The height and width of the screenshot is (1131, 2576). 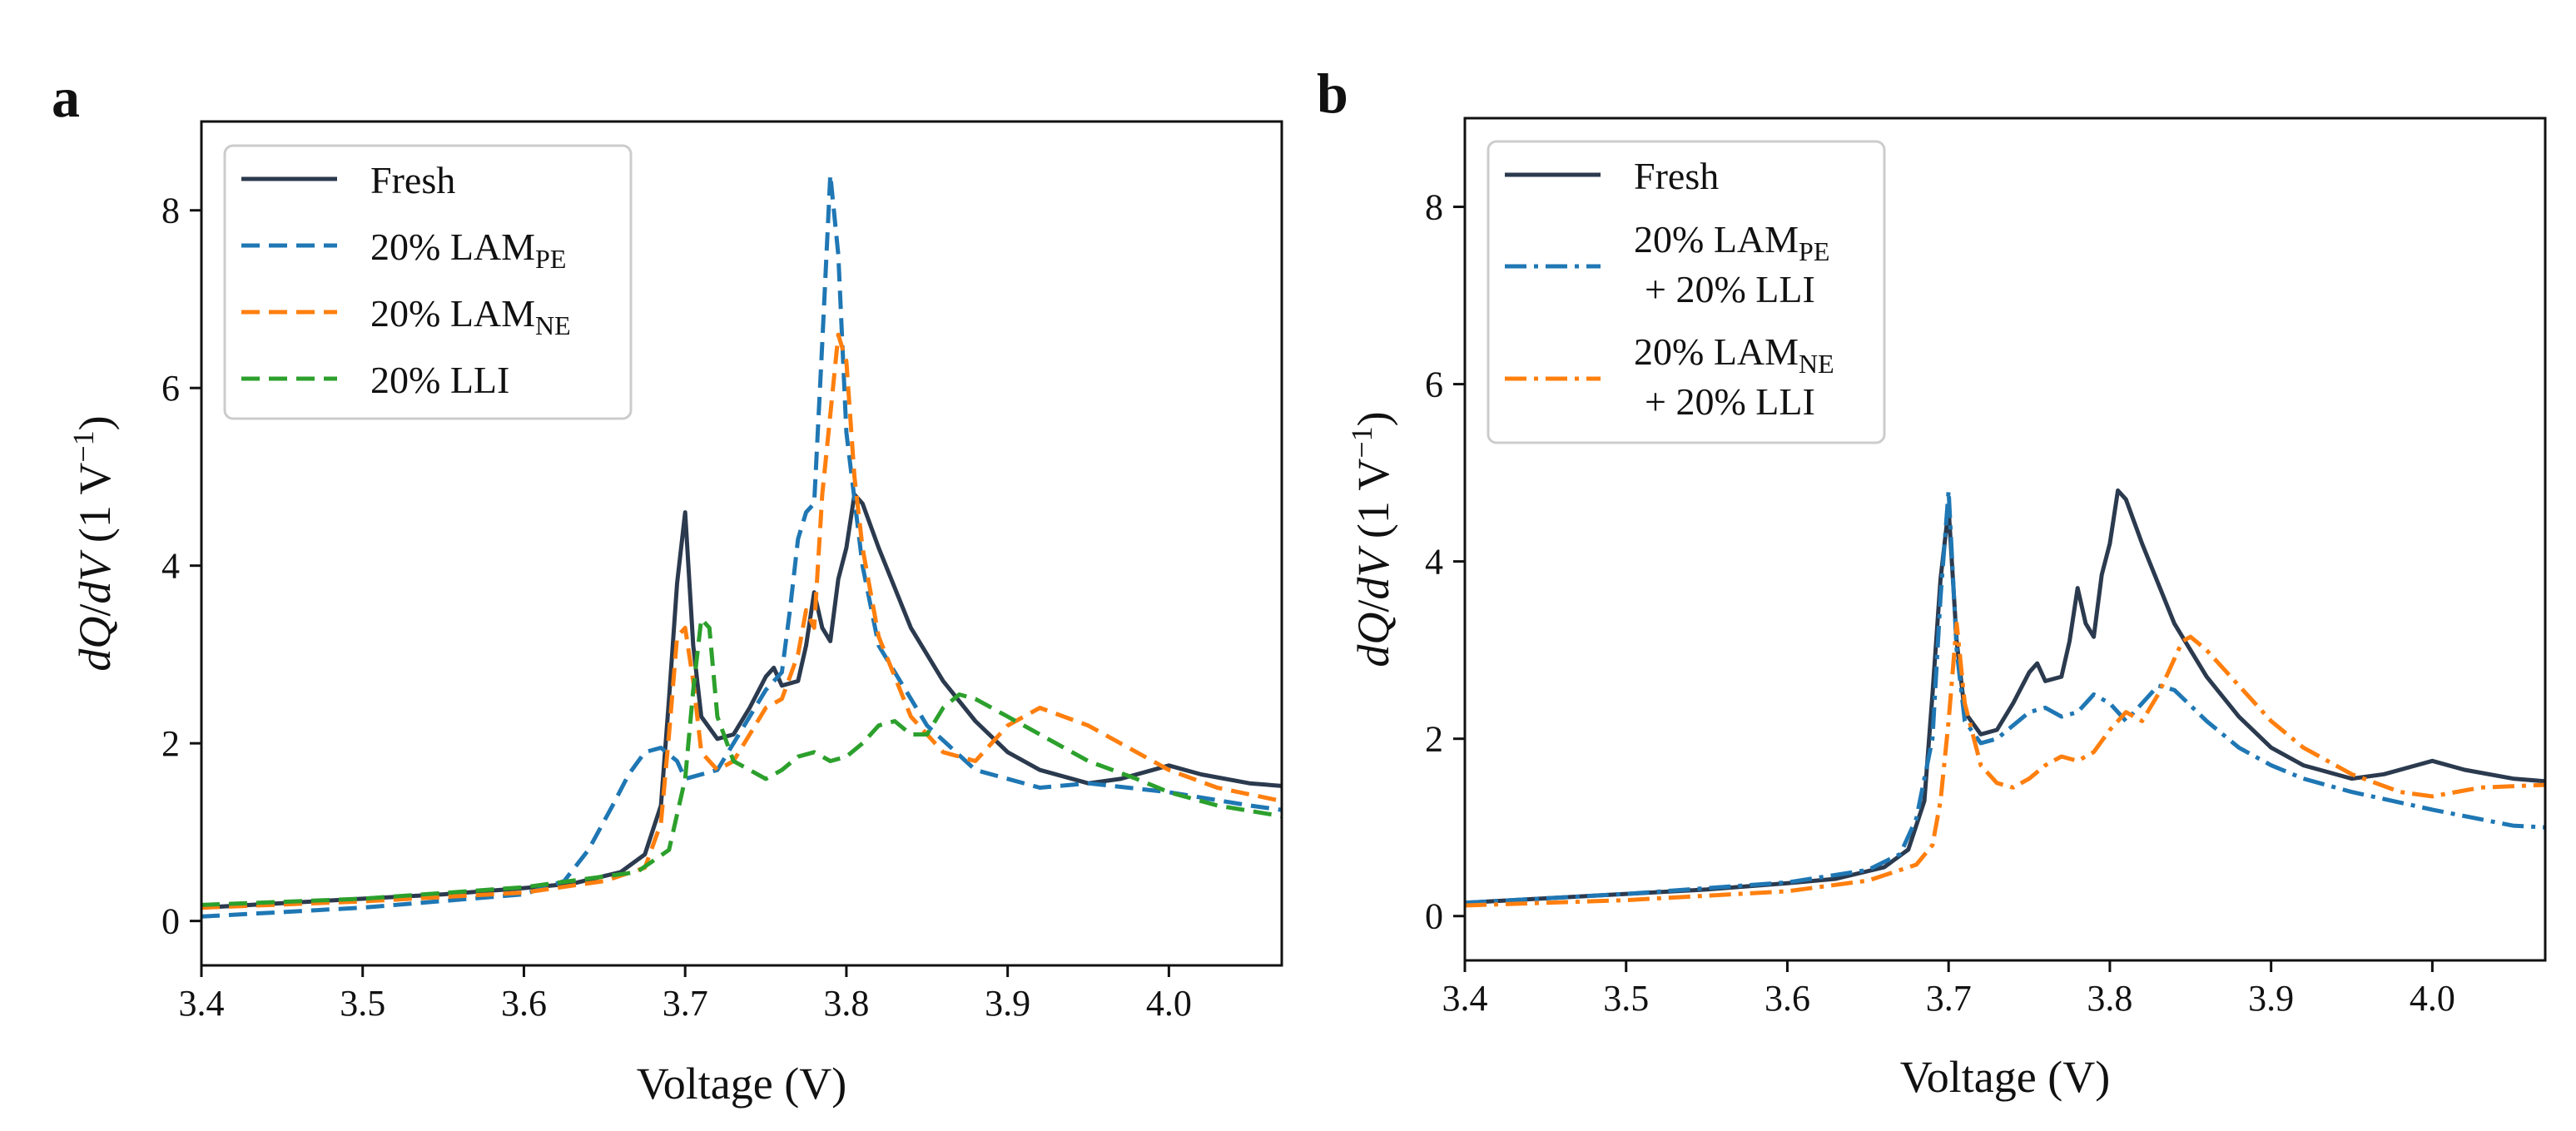 I want to click on panel-b-legend-line2-lam-ne-lli: + 20% LLI, so click(x=1730, y=402).